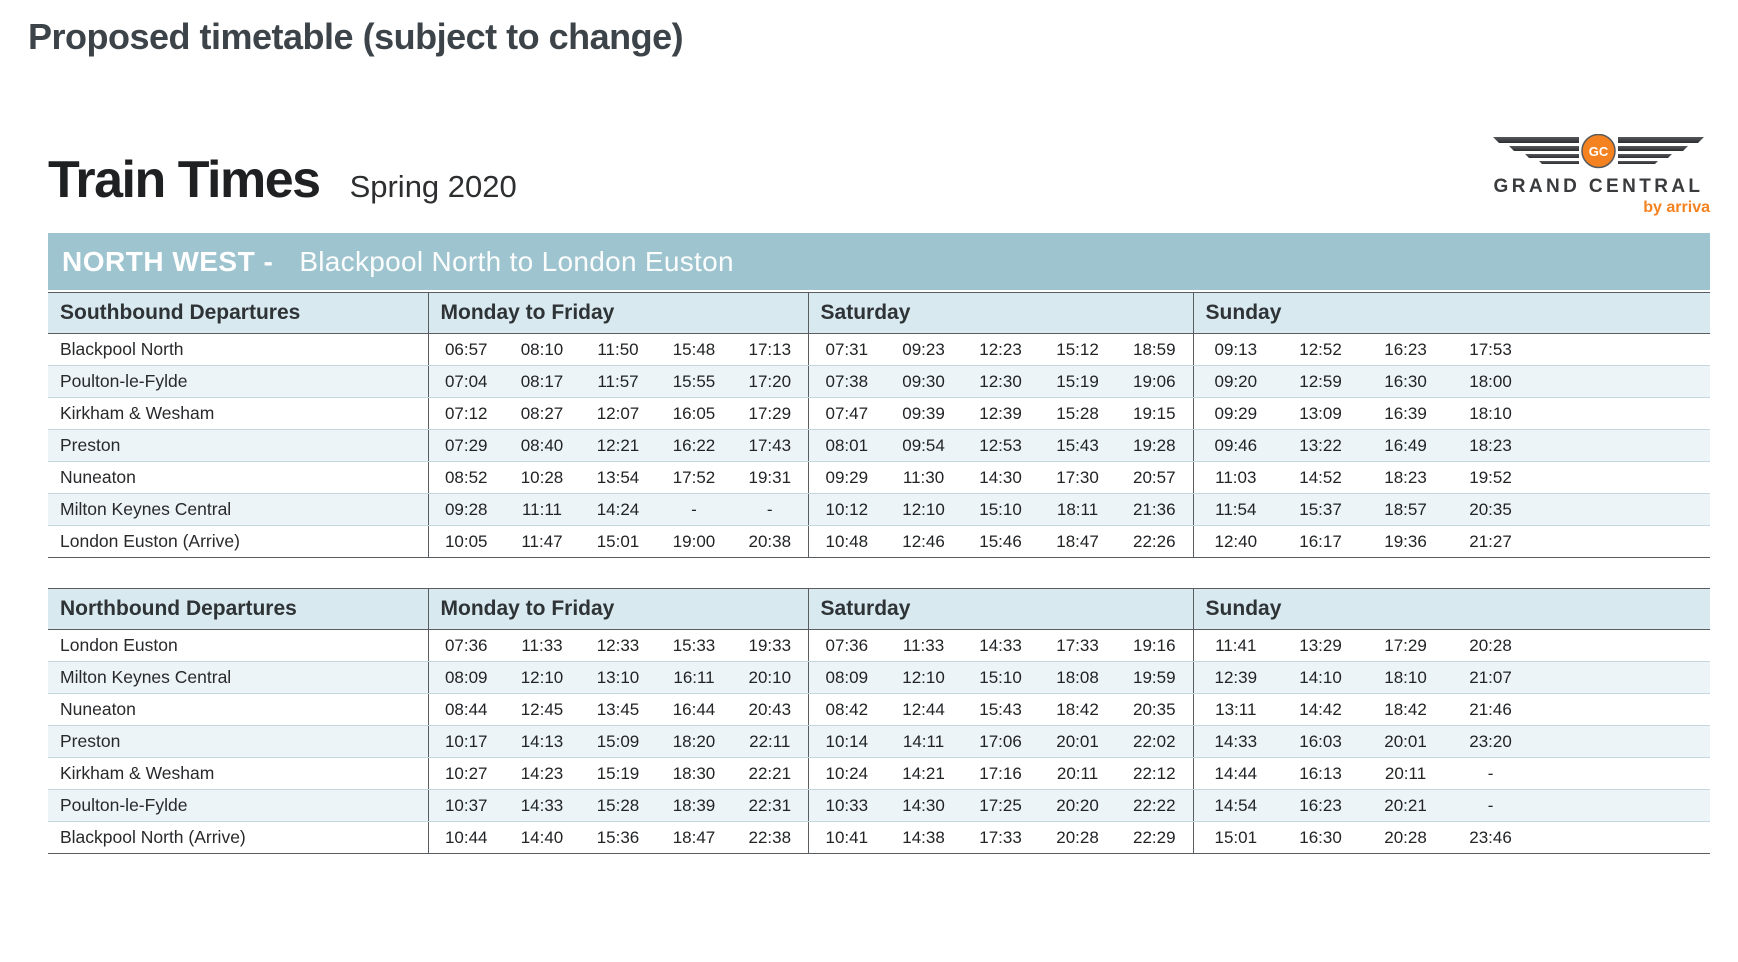 The image size is (1738, 962). What do you see at coordinates (465, 709) in the screenshot?
I see `time-cell: 08:44` at bounding box center [465, 709].